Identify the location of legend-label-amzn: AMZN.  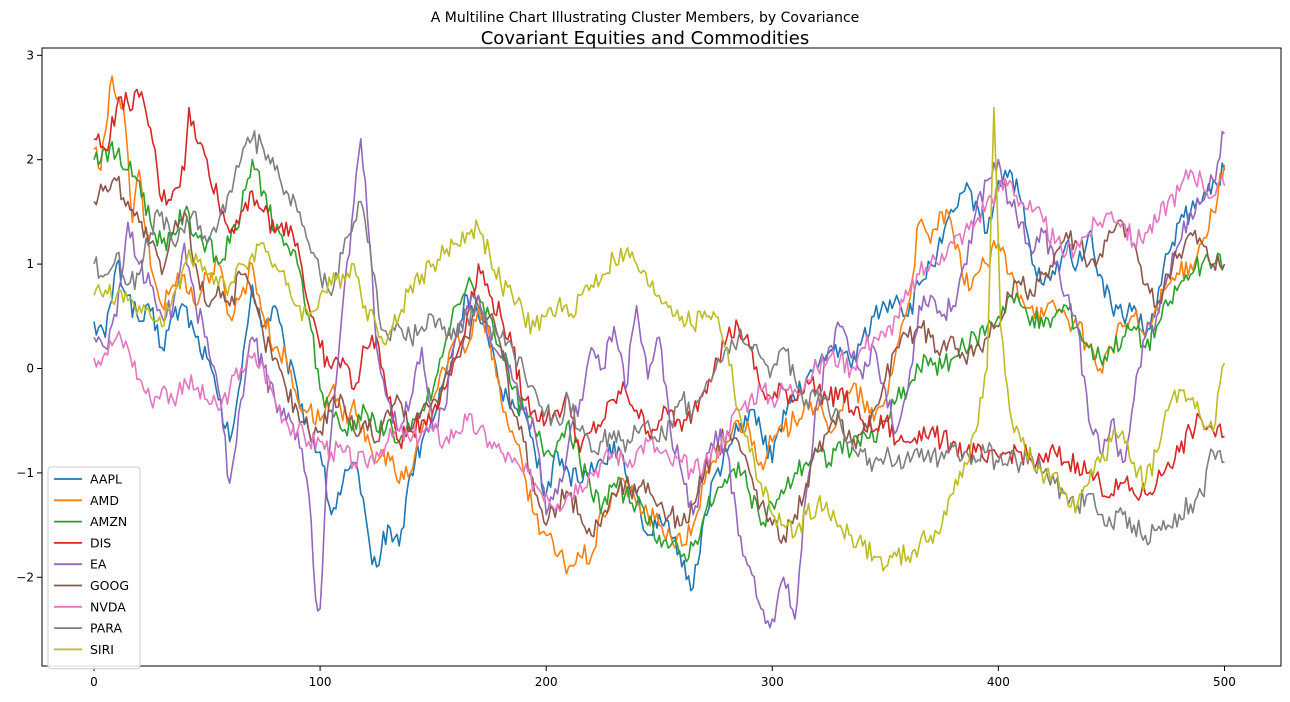
(108, 521).